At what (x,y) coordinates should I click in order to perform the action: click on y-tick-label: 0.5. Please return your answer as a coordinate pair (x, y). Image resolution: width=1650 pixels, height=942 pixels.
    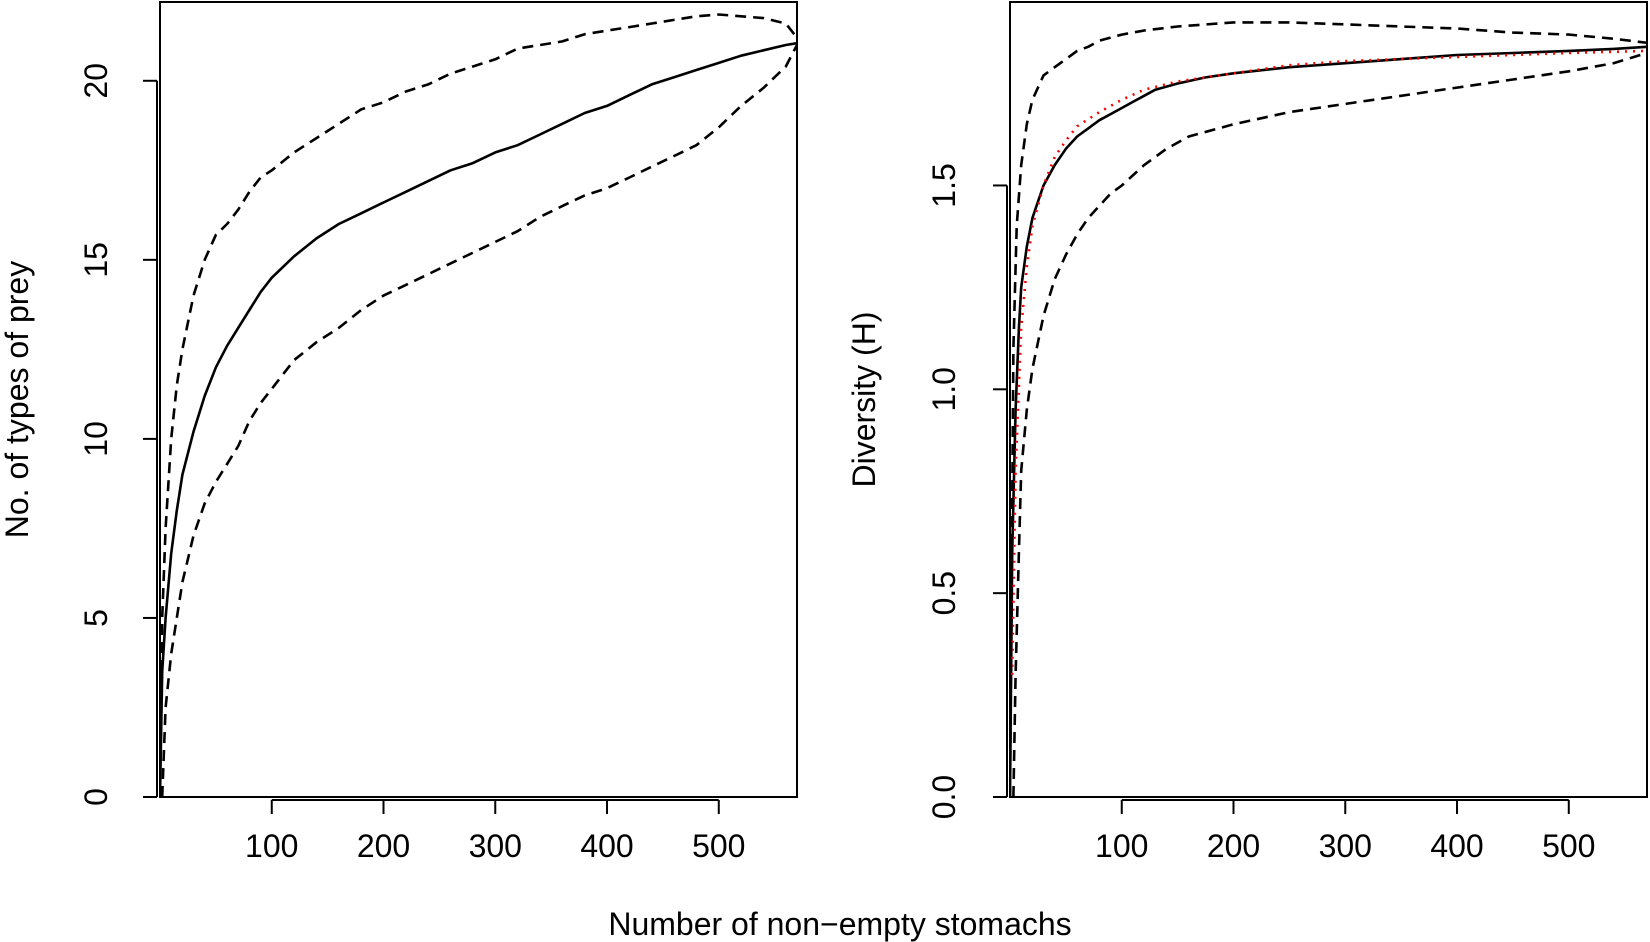
    Looking at the image, I should click on (944, 593).